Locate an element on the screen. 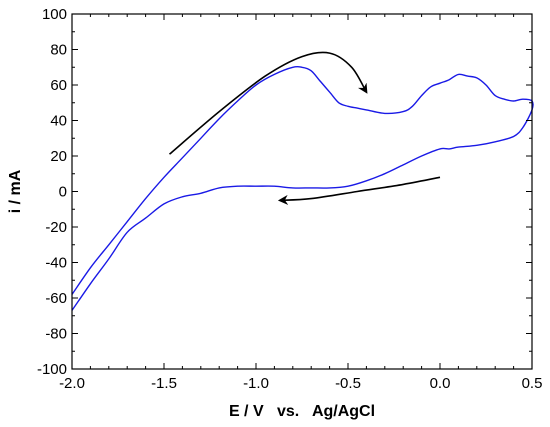  y-tick-label: 20 is located at coordinates (58, 156).